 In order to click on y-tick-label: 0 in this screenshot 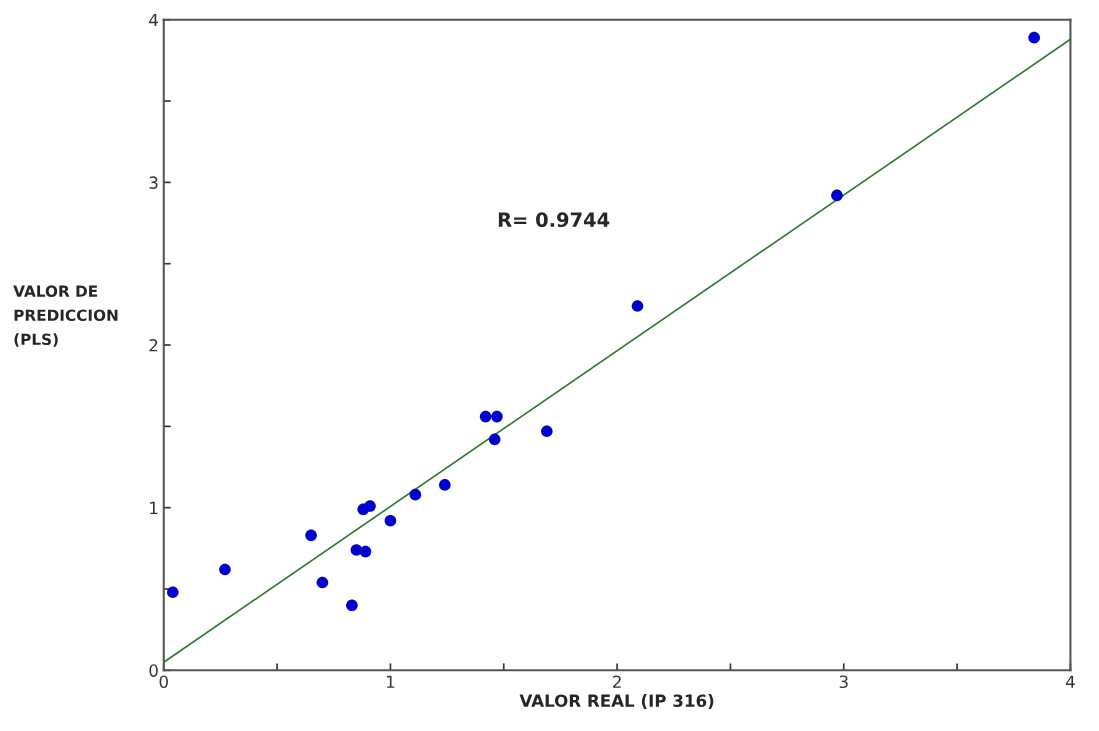, I will do `click(153, 670)`.